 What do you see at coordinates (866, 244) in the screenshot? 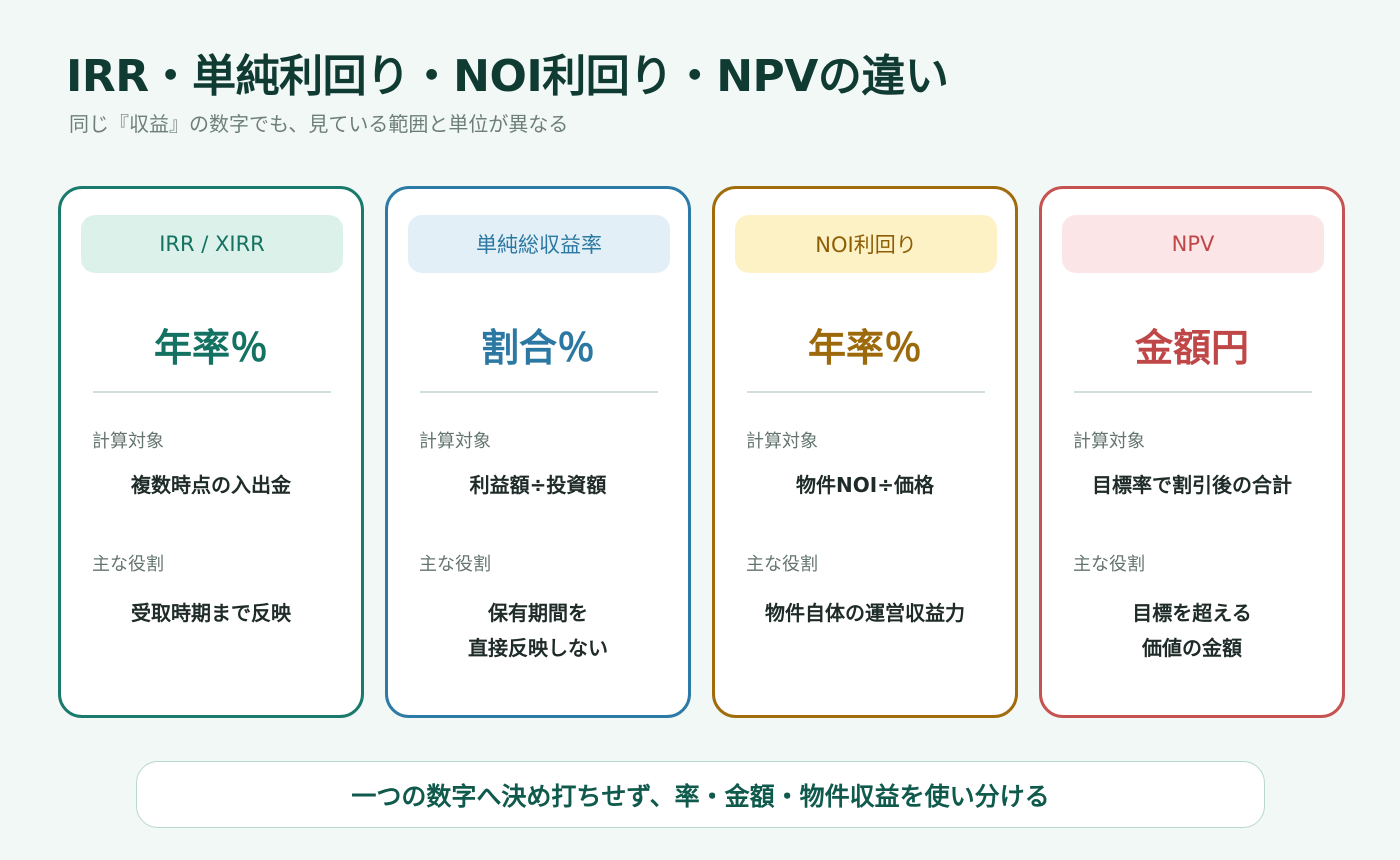
I see `card-label-pill: NOI利回り` at bounding box center [866, 244].